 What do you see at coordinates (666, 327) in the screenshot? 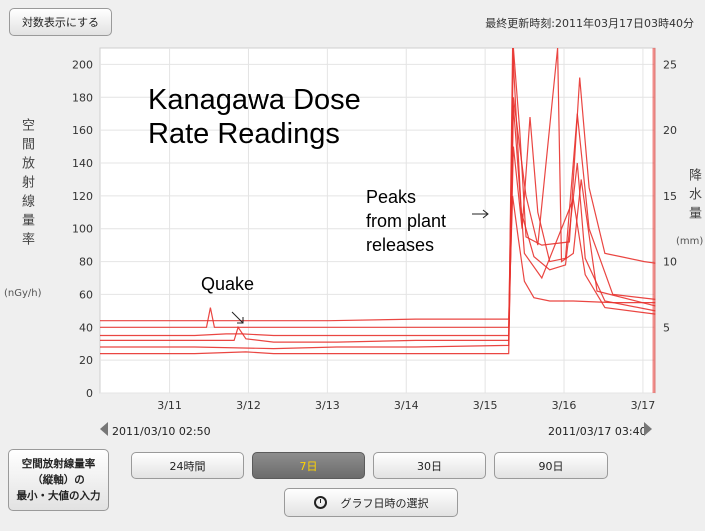
I see `y2-tick-label: 5` at bounding box center [666, 327].